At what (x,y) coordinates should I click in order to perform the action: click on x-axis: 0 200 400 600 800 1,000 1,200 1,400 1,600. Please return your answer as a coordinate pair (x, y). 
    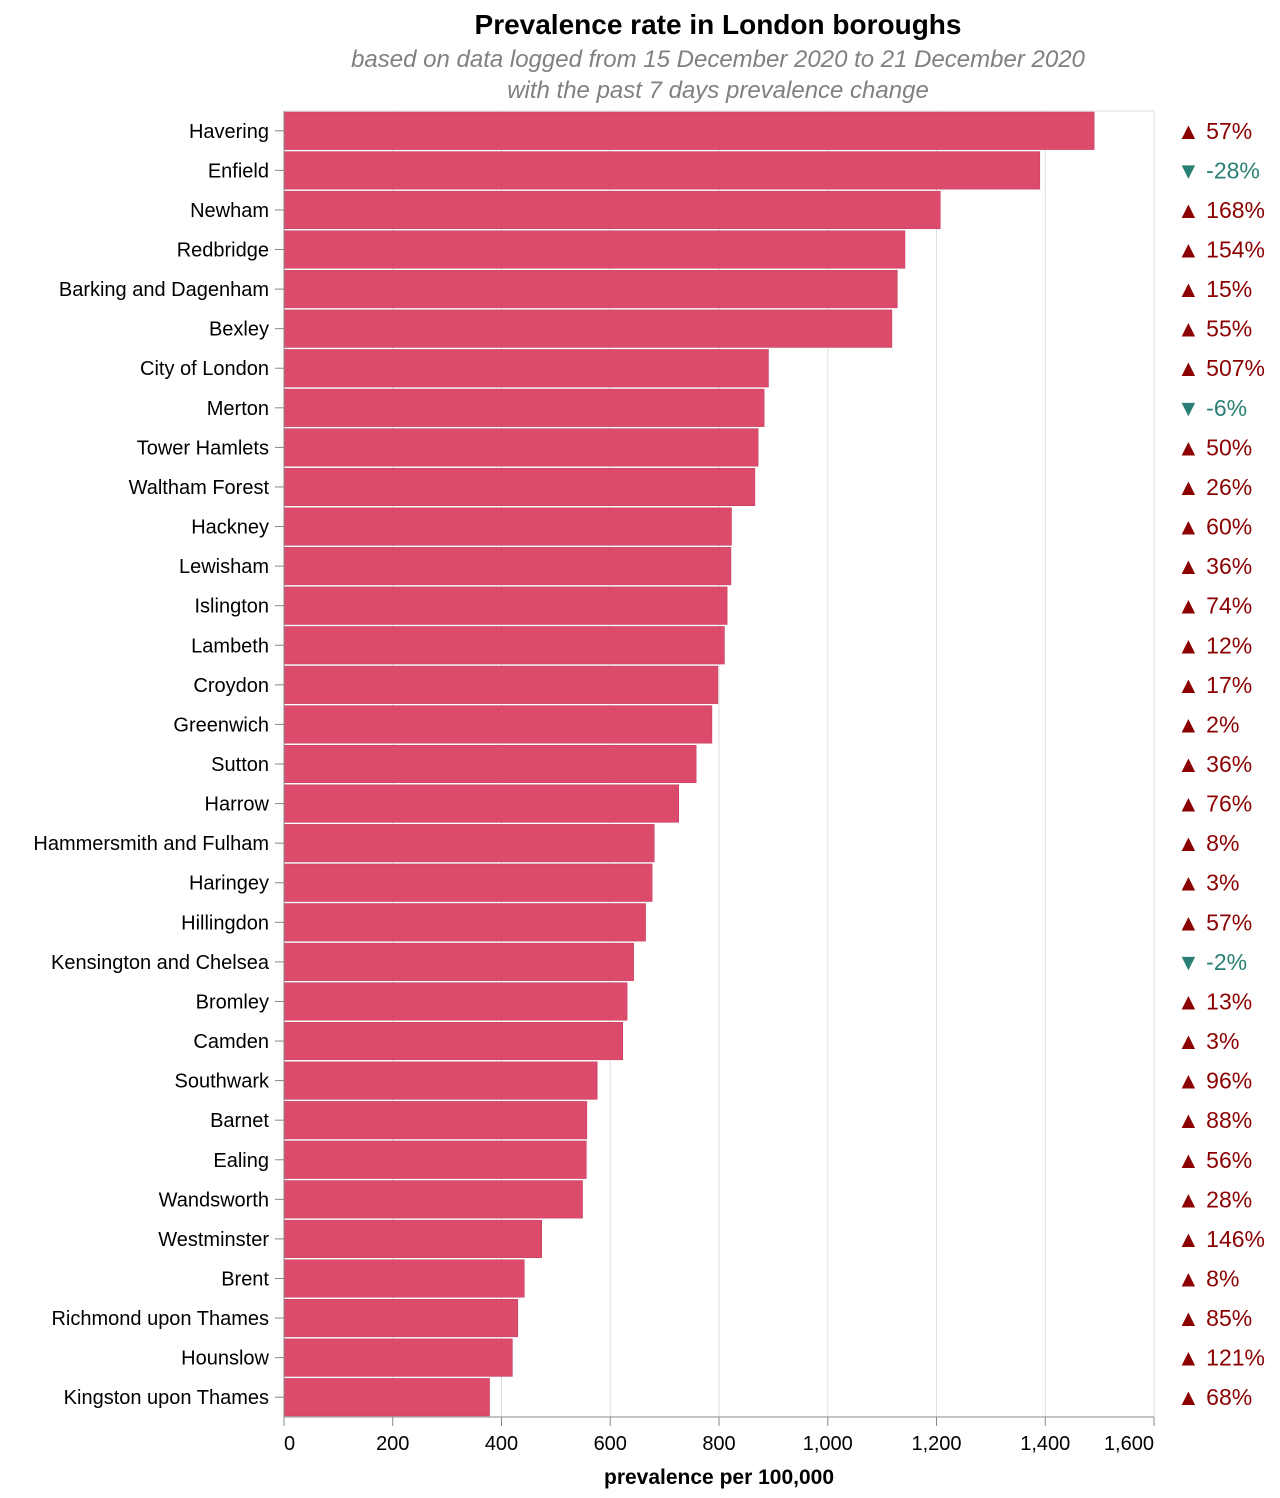
    Looking at the image, I should click on (719, 1435).